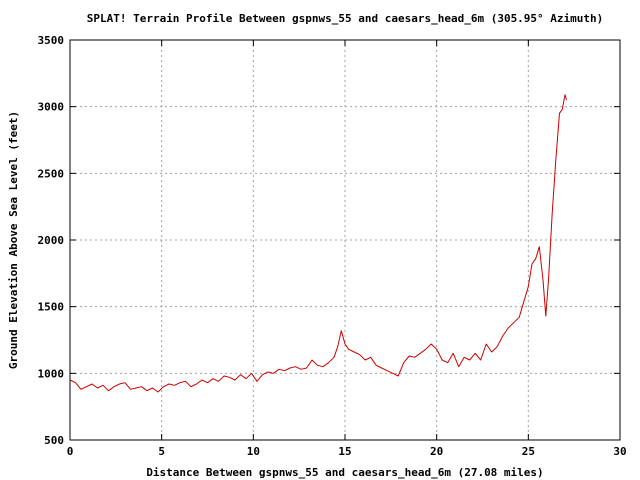 This screenshot has height=480, width=640. Describe the element at coordinates (436, 451) in the screenshot. I see `x-tick-label: 20` at that location.